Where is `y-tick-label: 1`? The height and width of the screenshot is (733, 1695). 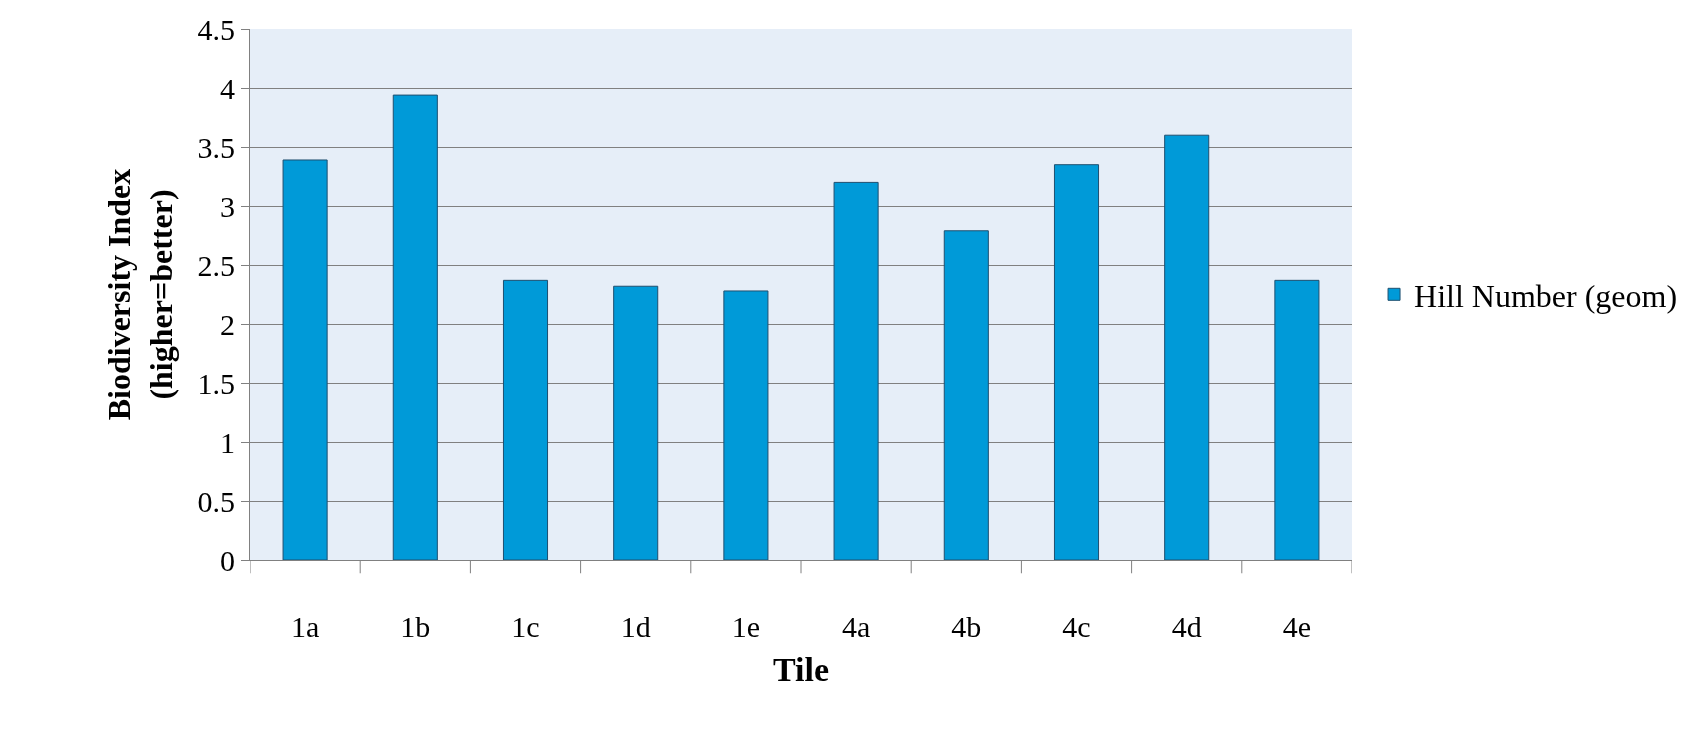
y-tick-label: 1 is located at coordinates (227, 442).